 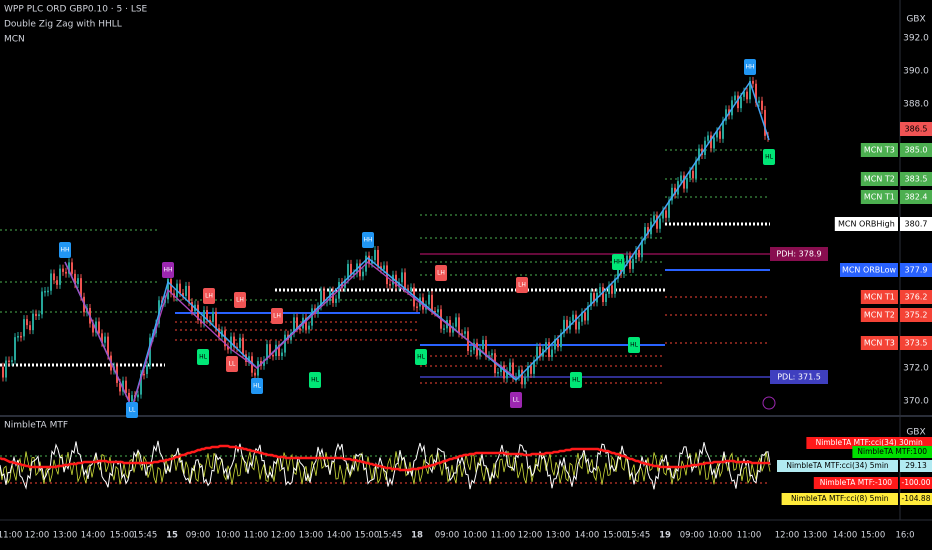 I want to click on badge-value: 376.2, so click(x=916, y=297).